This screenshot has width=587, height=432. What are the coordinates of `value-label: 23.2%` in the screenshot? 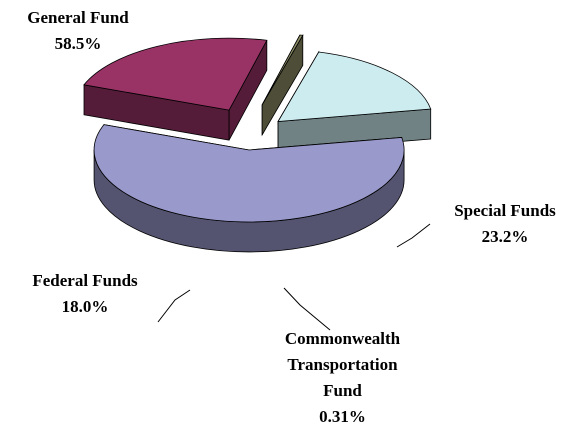 It's located at (505, 236).